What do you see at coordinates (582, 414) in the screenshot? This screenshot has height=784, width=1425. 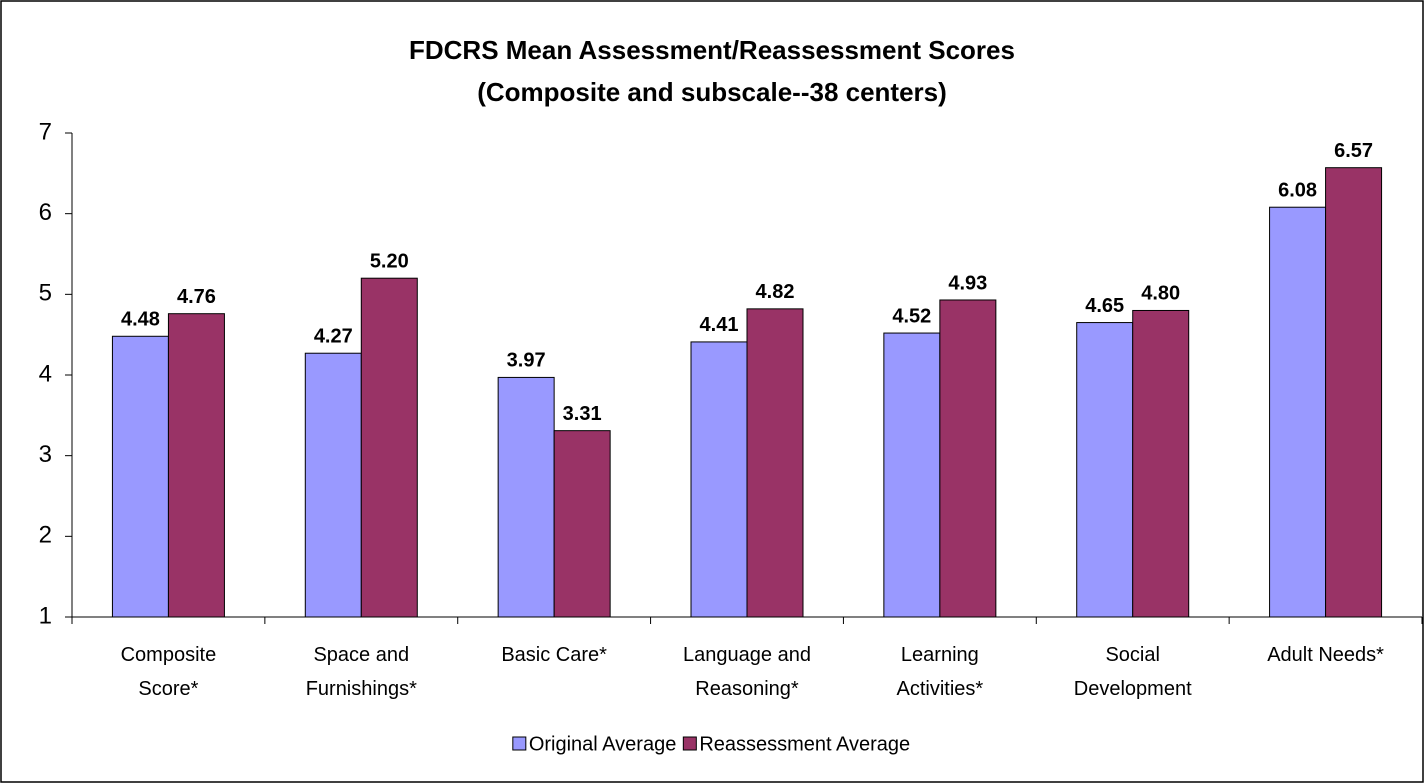 I see `value-label: 3.31` at bounding box center [582, 414].